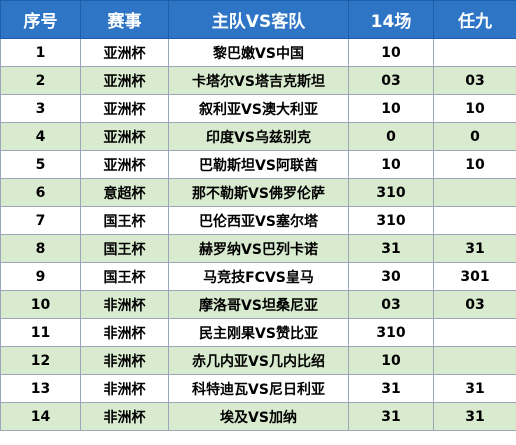 The image size is (516, 445). I want to click on table-row: 11 非洲杯 民主刚果VS赞比亚 310, so click(258, 332).